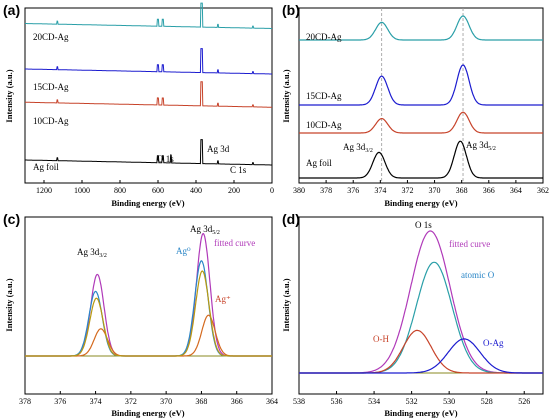 The width and height of the screenshot is (550, 419). What do you see at coordinates (237, 401) in the screenshot?
I see `panel-c-tick-label-6: 366` at bounding box center [237, 401].